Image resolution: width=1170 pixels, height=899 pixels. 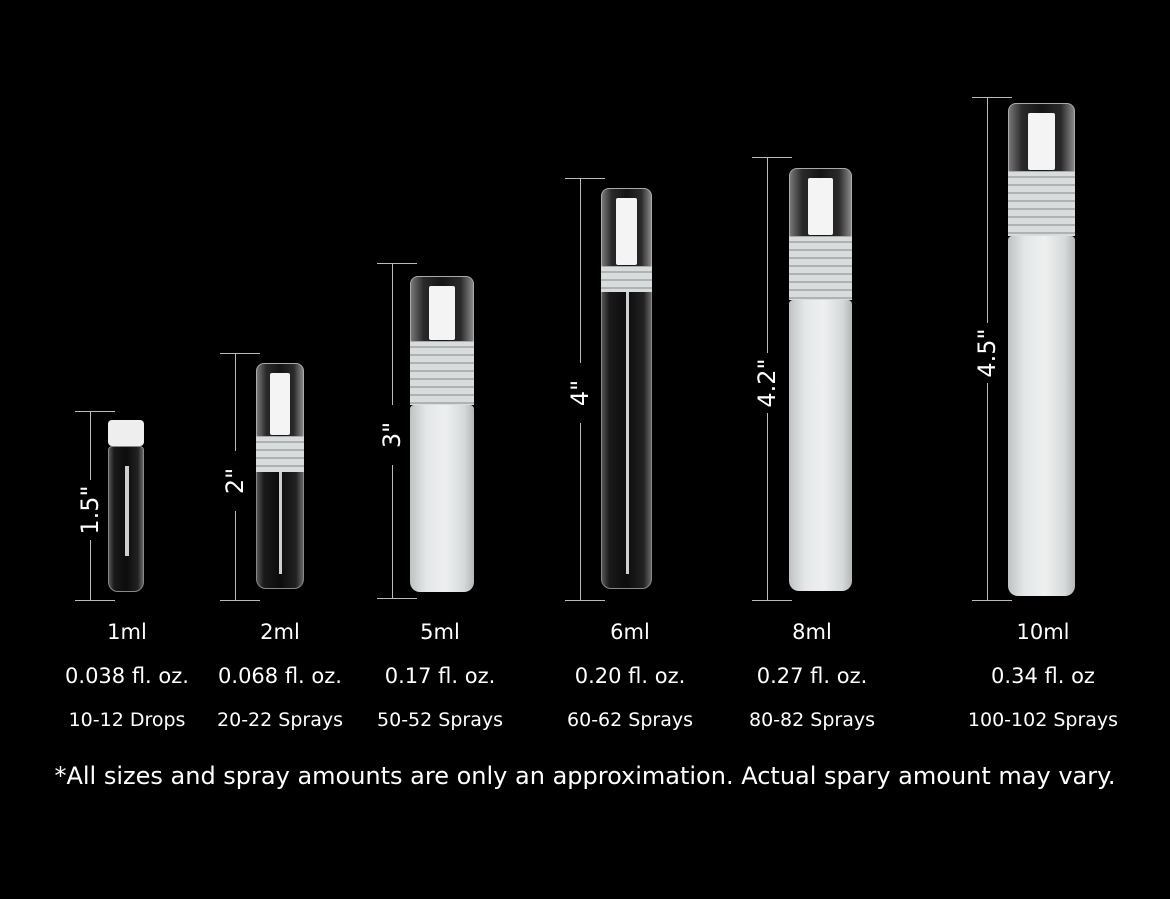 I want to click on fluid-ounce-label: 0.34 fl. oz, so click(x=1043, y=676).